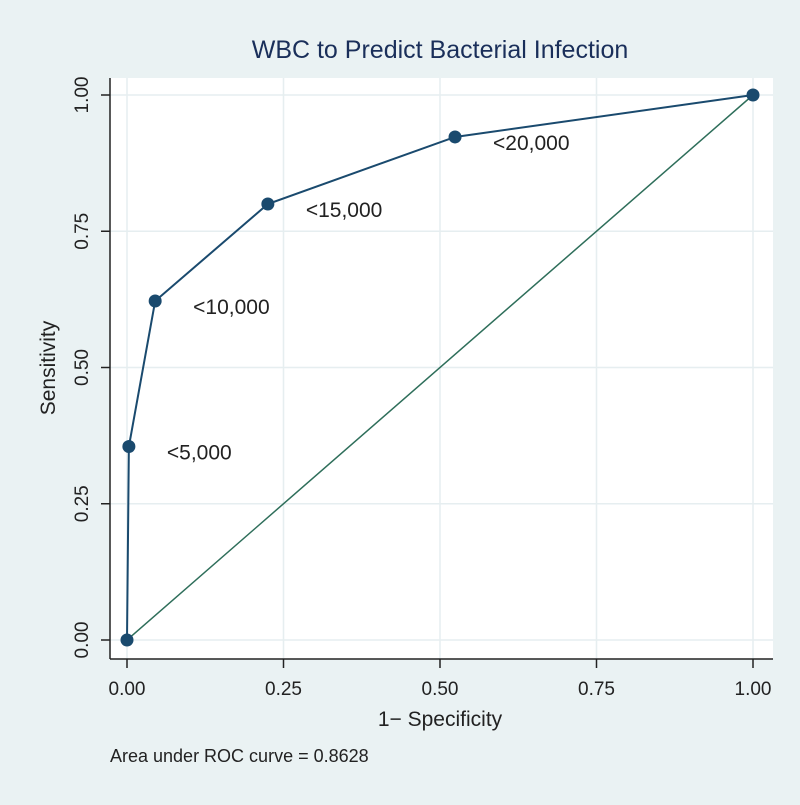 The height and width of the screenshot is (805, 800). I want to click on x-tick-label: 0.50, so click(440, 689).